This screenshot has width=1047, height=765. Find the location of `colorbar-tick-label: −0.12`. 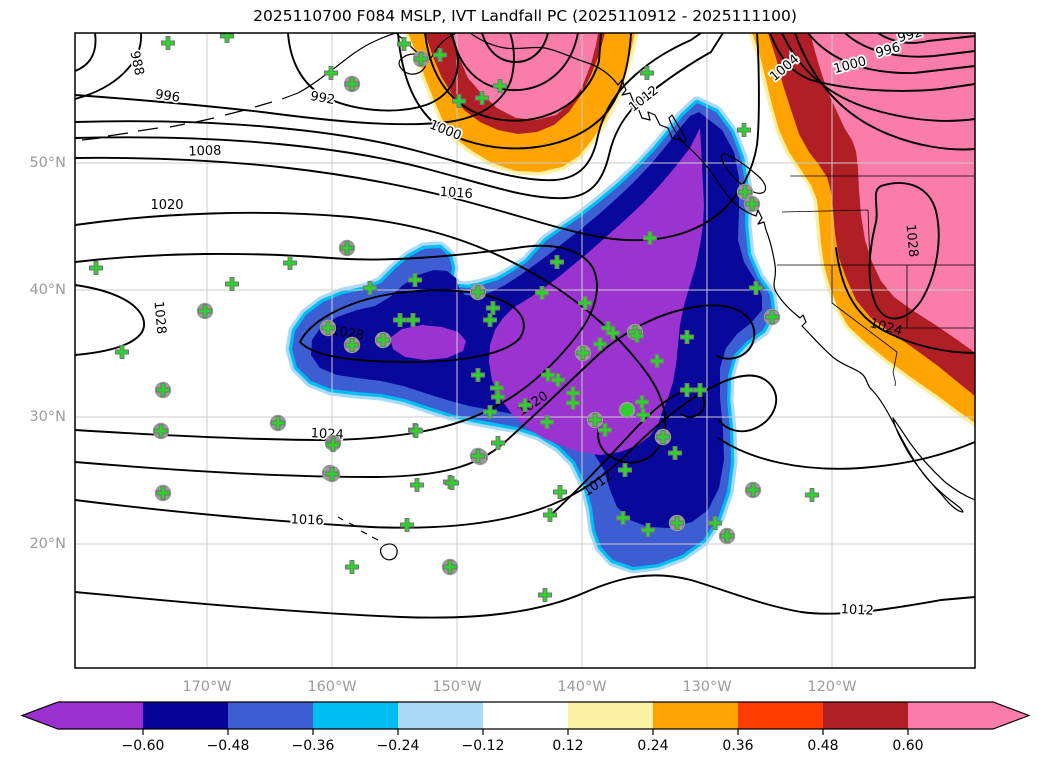

colorbar-tick-label: −0.12 is located at coordinates (483, 746).